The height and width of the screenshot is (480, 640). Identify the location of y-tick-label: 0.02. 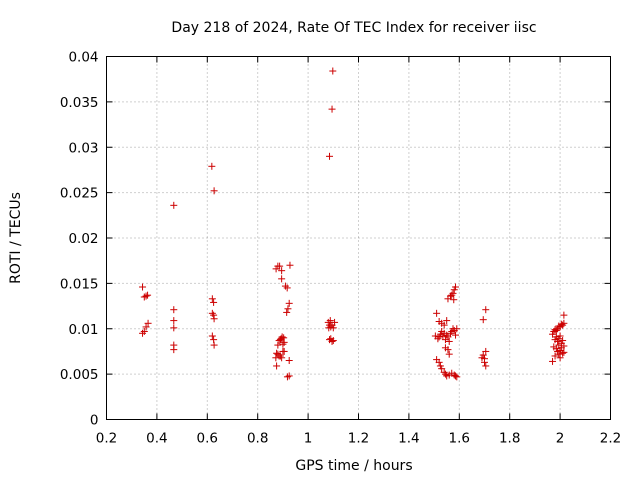
(83, 239).